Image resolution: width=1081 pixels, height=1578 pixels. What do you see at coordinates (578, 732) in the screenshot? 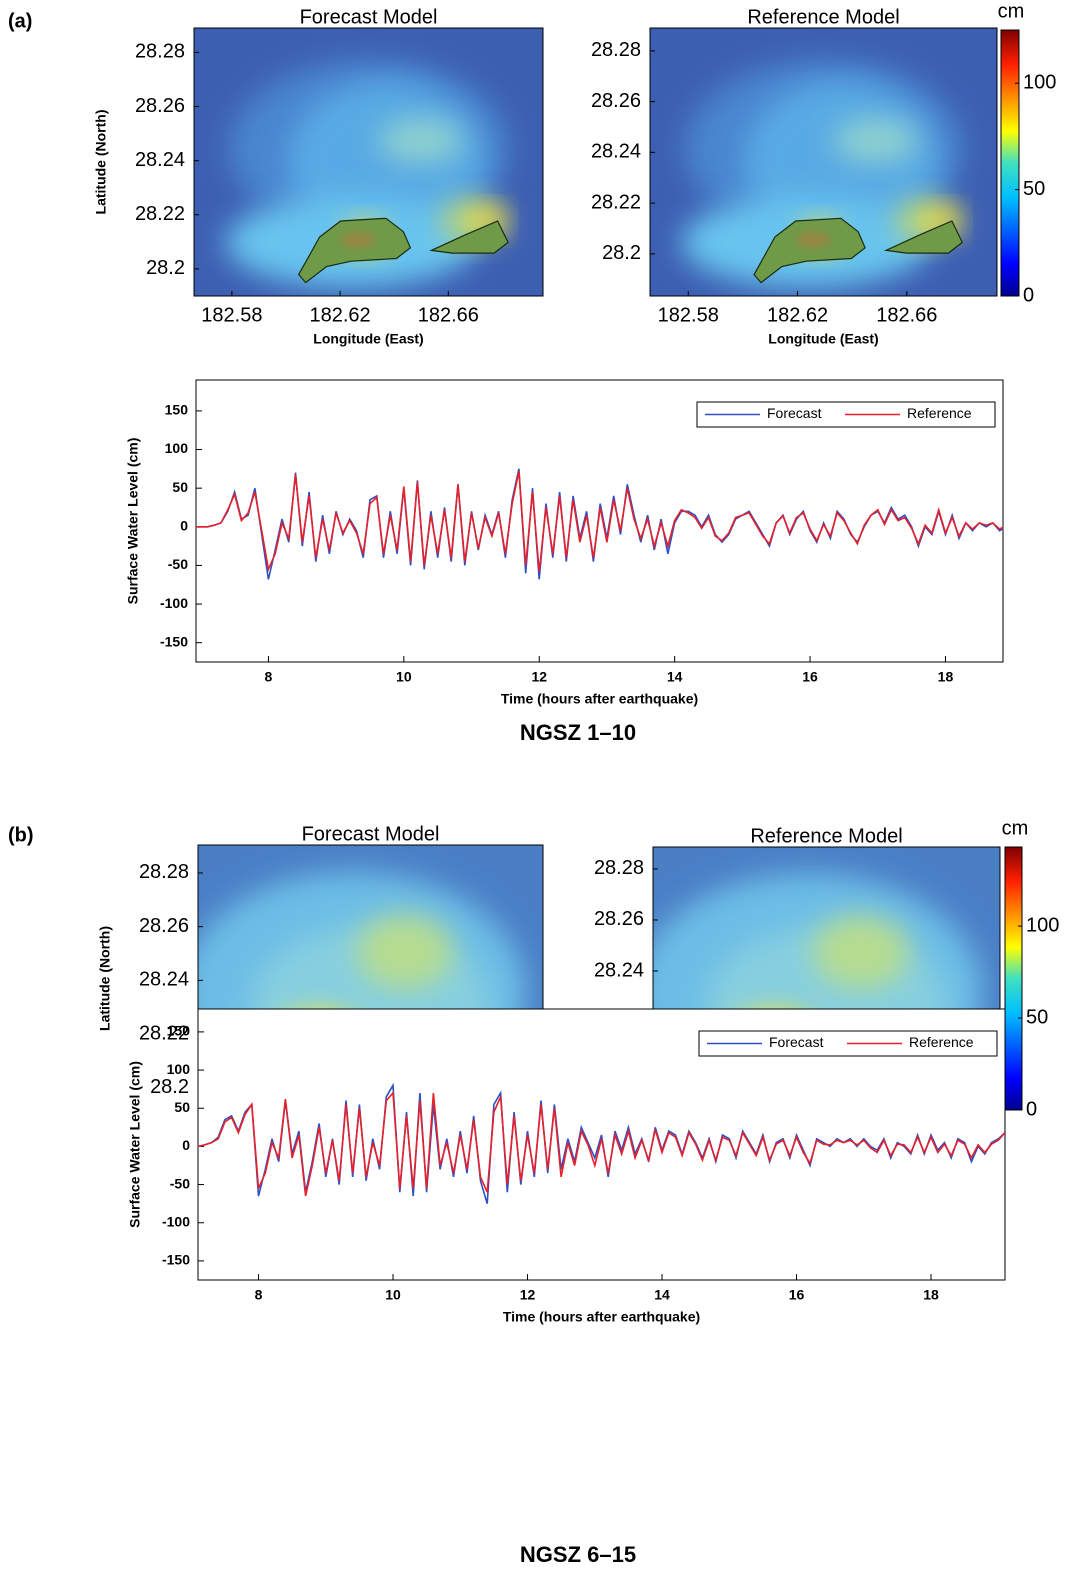
I see `panel-caption: NGSZ 1–10` at bounding box center [578, 732].